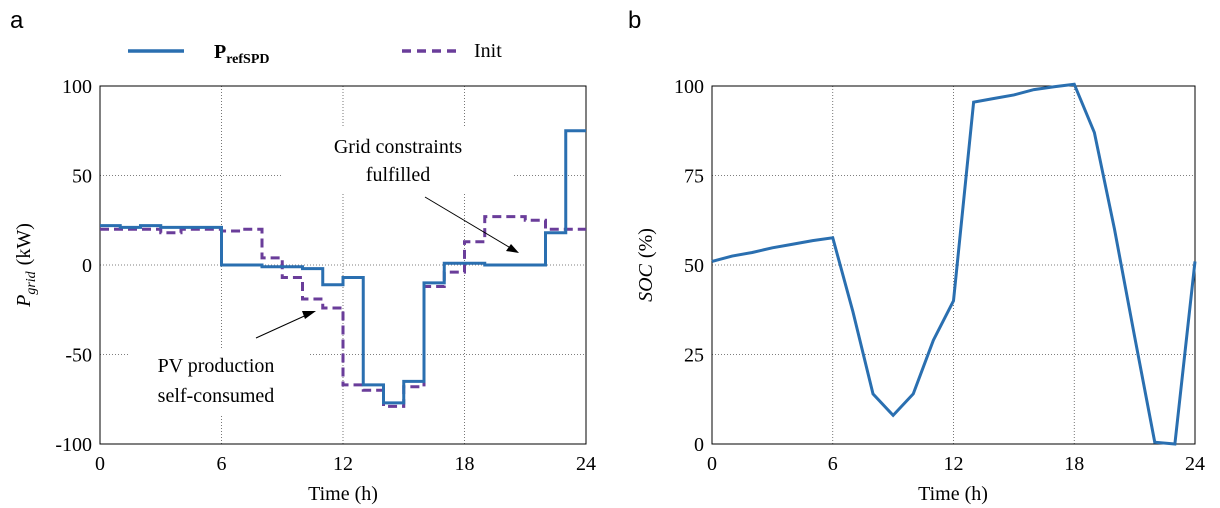 Image resolution: width=1220 pixels, height=508 pixels. What do you see at coordinates (73, 266) in the screenshot?
I see `panel-a-y-ticks: -100 -50 0 50 100` at bounding box center [73, 266].